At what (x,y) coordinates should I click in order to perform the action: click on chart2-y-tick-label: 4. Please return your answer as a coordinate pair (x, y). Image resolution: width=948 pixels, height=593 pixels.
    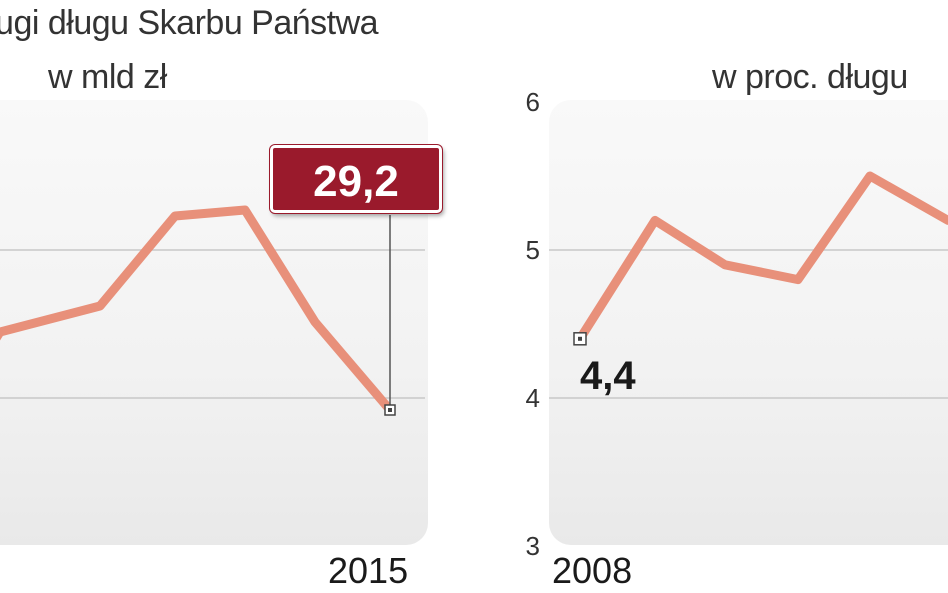
    Looking at the image, I should click on (533, 398).